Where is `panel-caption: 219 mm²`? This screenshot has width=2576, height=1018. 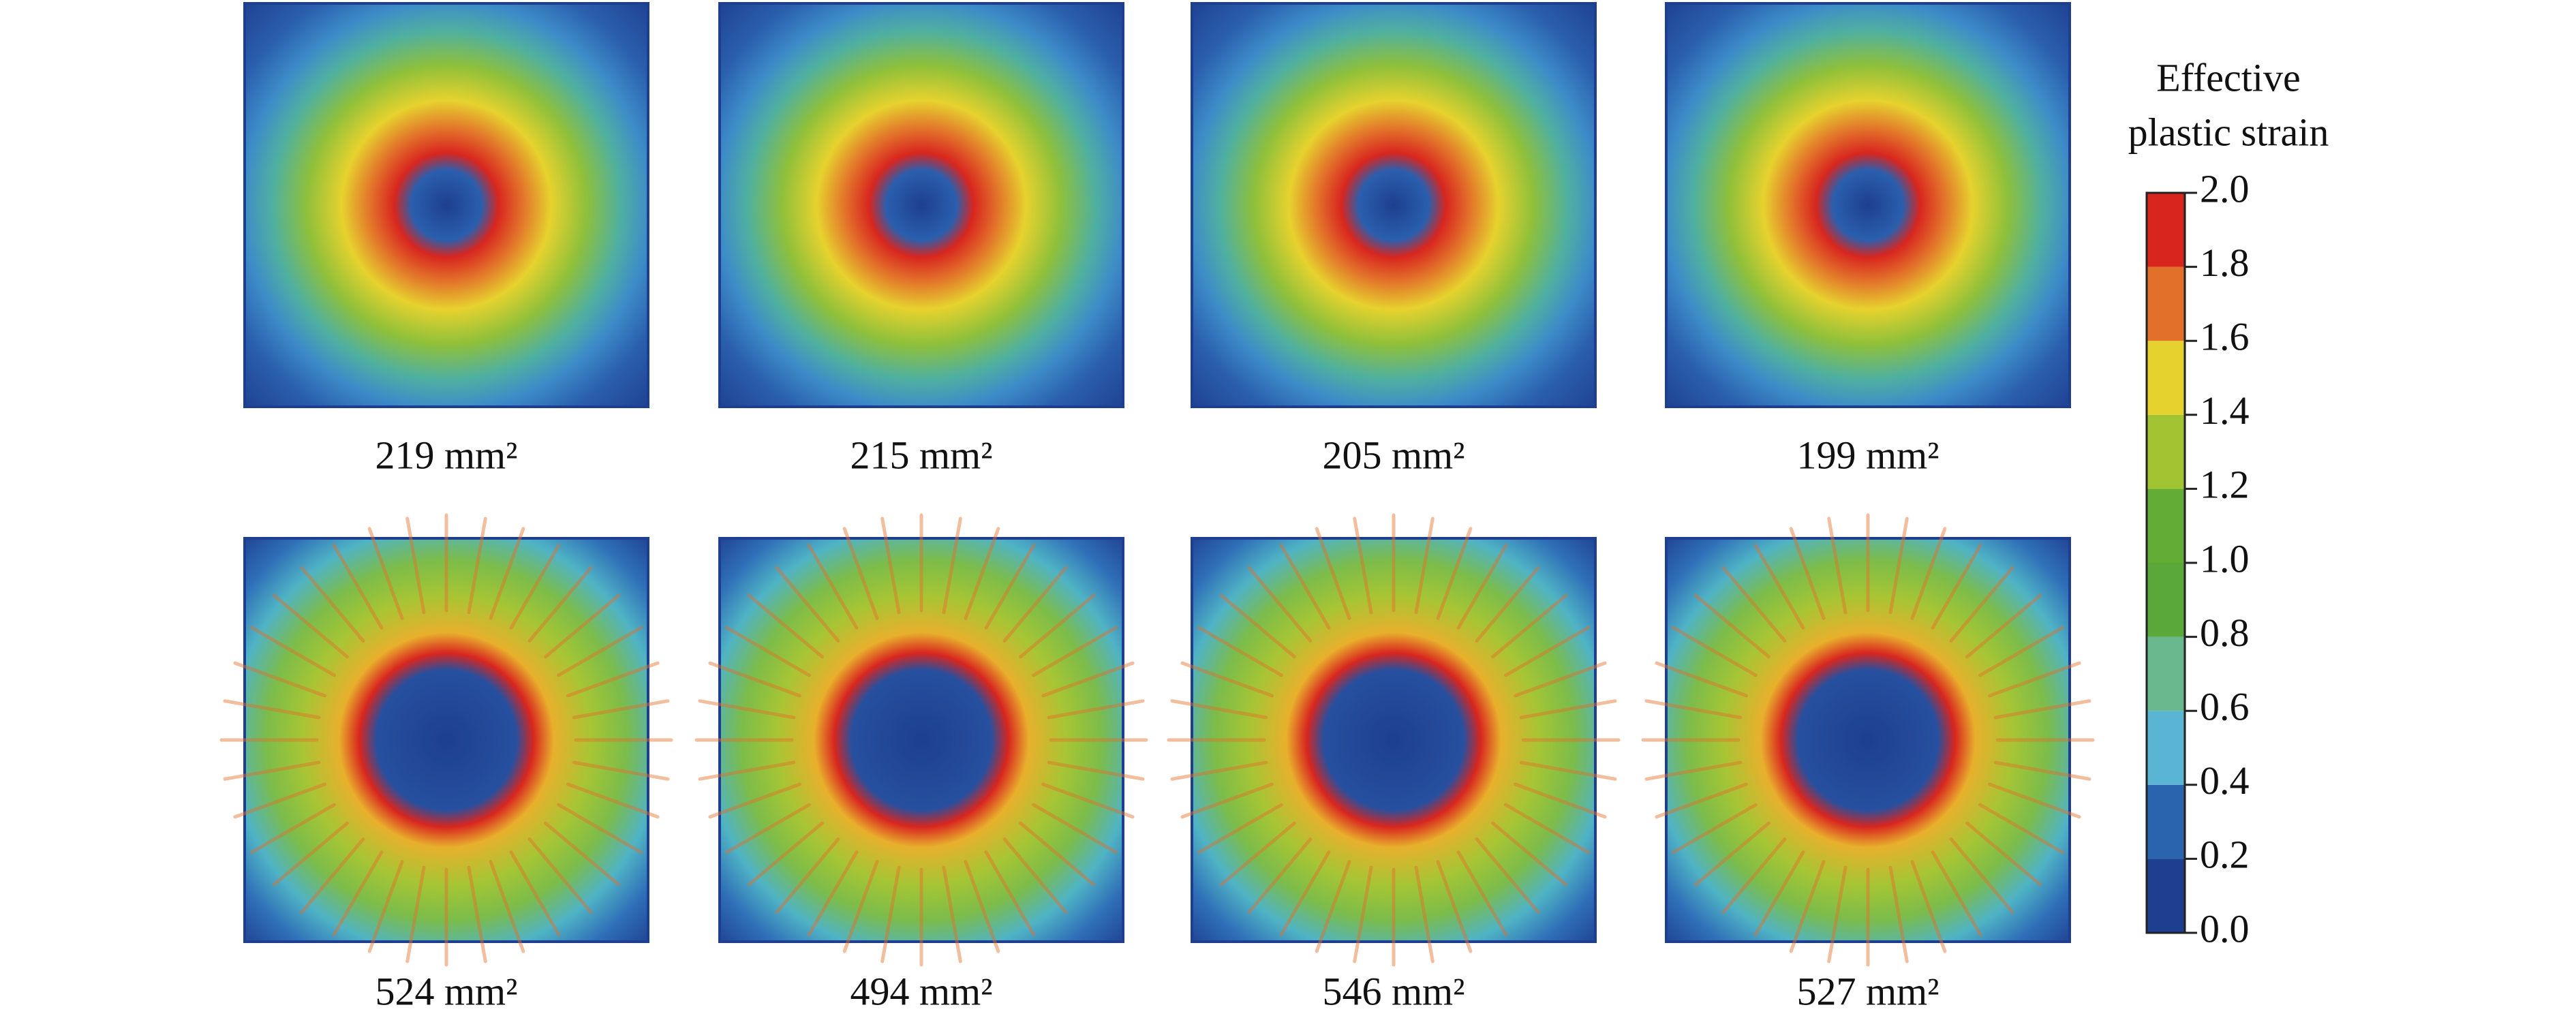
panel-caption: 219 mm² is located at coordinates (446, 455).